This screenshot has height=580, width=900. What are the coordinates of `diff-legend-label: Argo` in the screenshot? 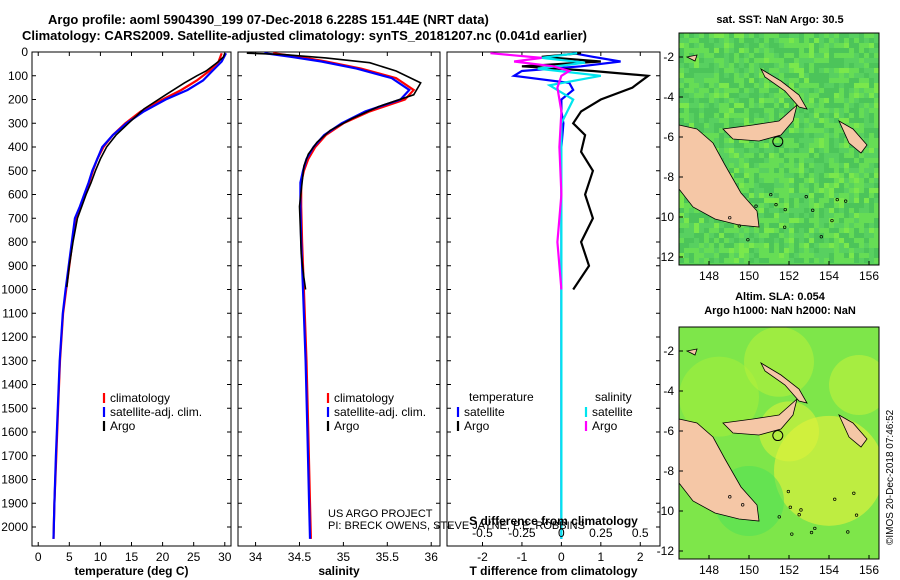 It's located at (477, 426).